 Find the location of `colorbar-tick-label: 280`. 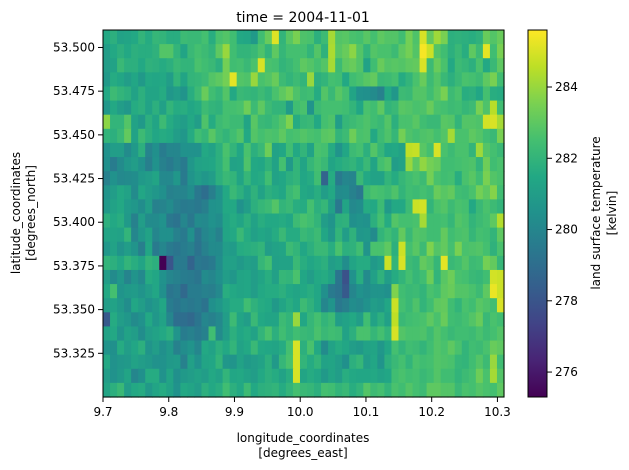

colorbar-tick-label: 280 is located at coordinates (566, 230).